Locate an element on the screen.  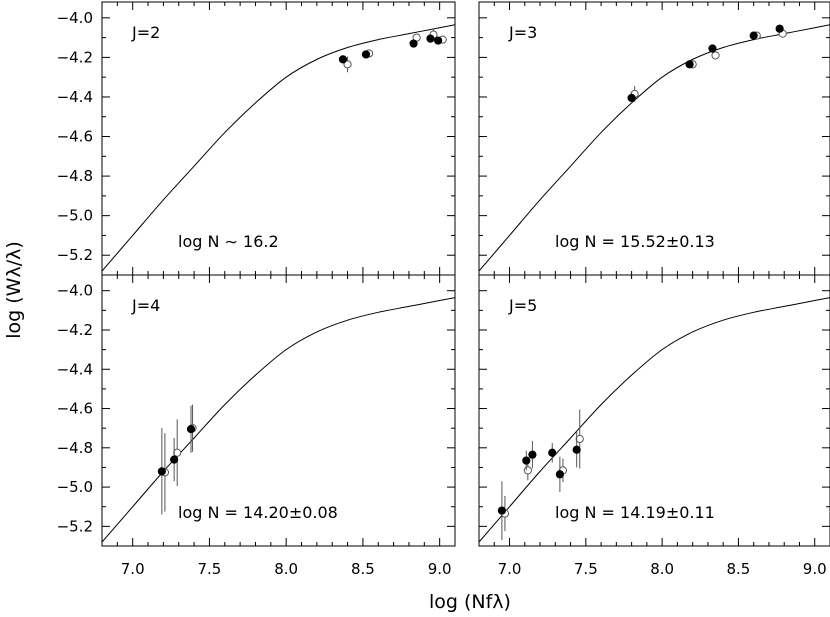
x-axis-title: log (Nfλ) is located at coordinates (470, 602).